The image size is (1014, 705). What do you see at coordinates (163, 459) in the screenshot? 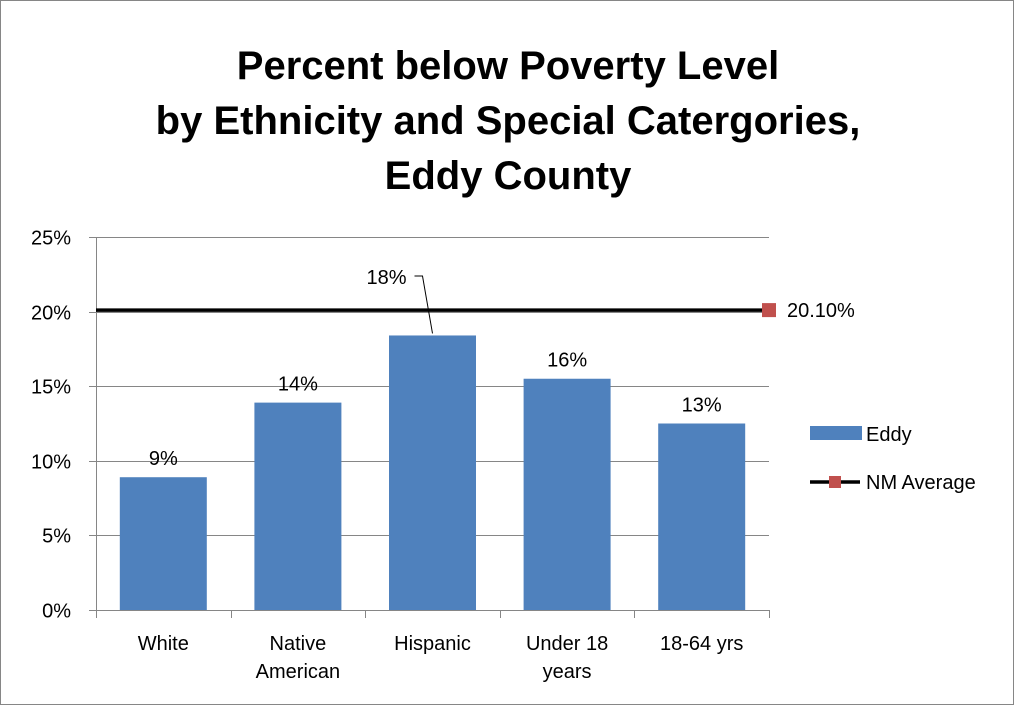
I see `data-label: 9%` at bounding box center [163, 459].